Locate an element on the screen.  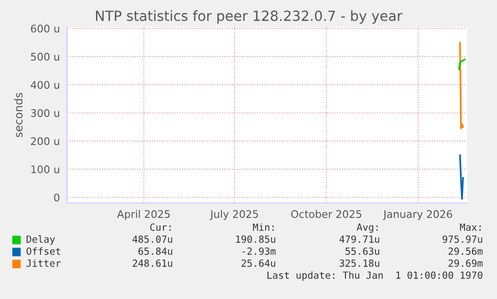
chart-title: NTP statistics for peer 128.232.0.7 - by year is located at coordinates (249, 17).